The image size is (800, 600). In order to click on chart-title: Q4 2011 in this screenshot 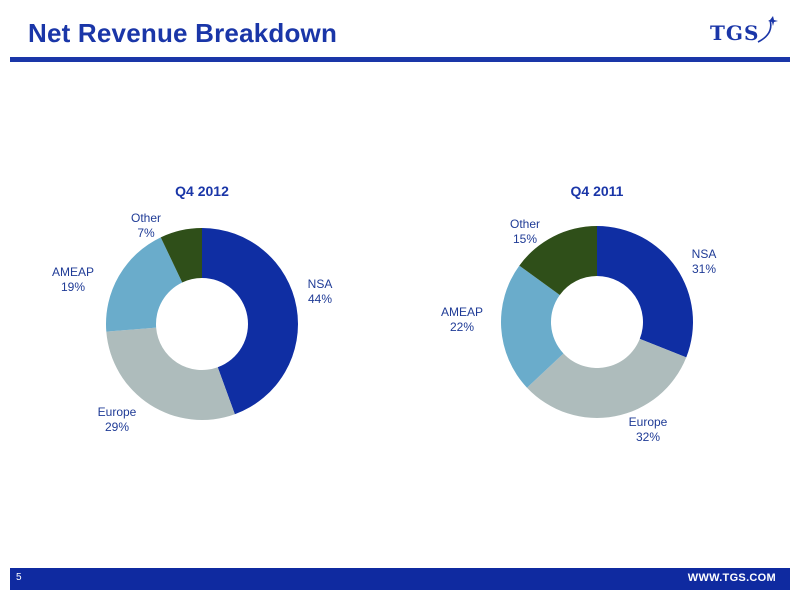, I will do `click(597, 191)`.